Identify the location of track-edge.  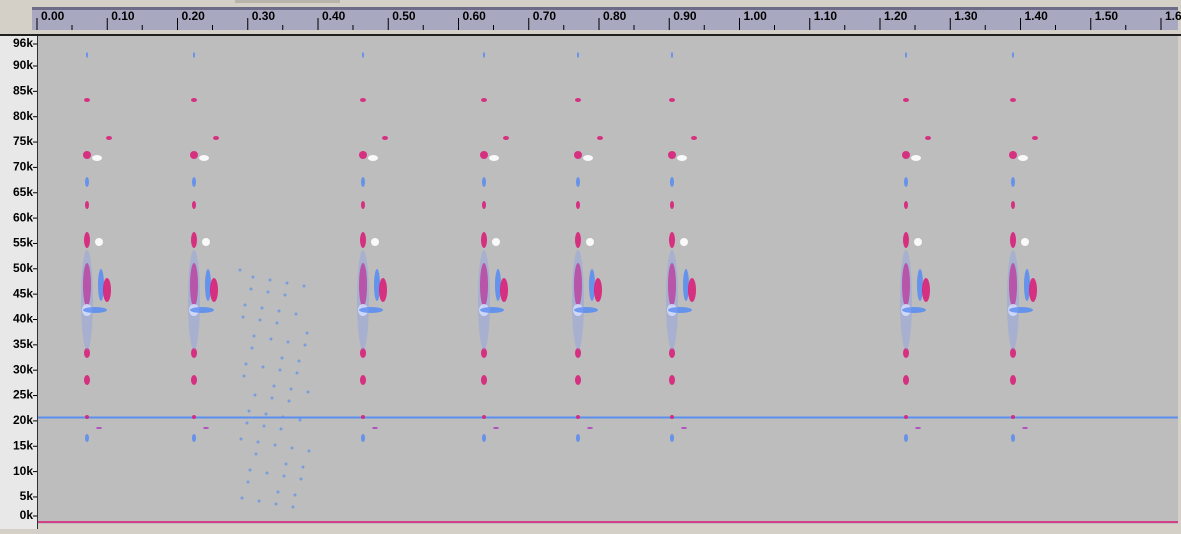
(1179, 282).